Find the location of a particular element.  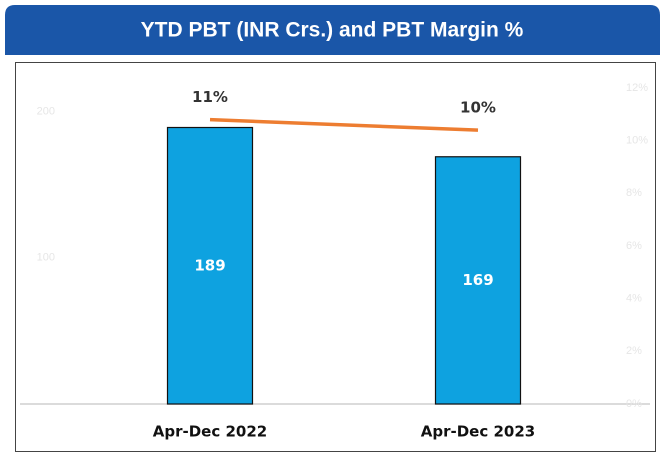

bar-value-label: 189 is located at coordinates (209, 265).